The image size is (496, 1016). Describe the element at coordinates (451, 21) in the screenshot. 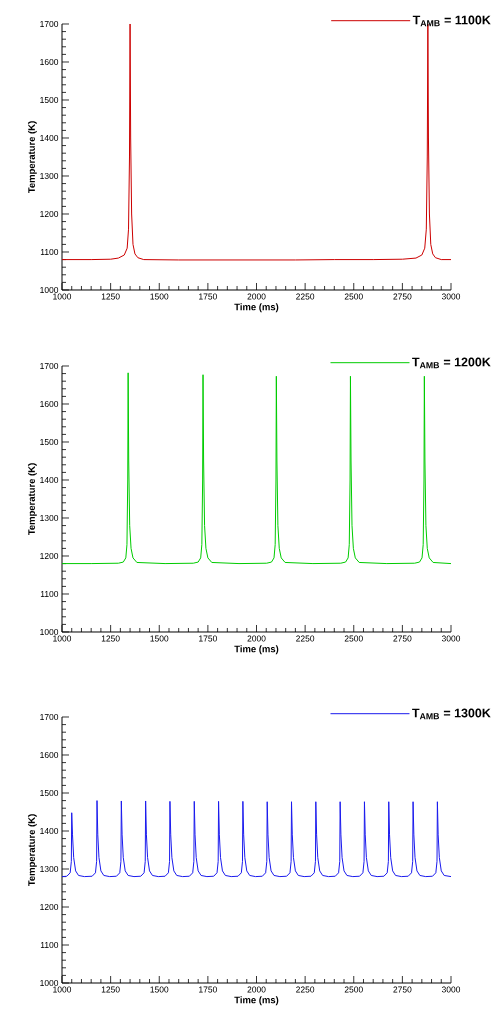

I see `series-label: T$_{AMB}$ = 1100K` at that location.